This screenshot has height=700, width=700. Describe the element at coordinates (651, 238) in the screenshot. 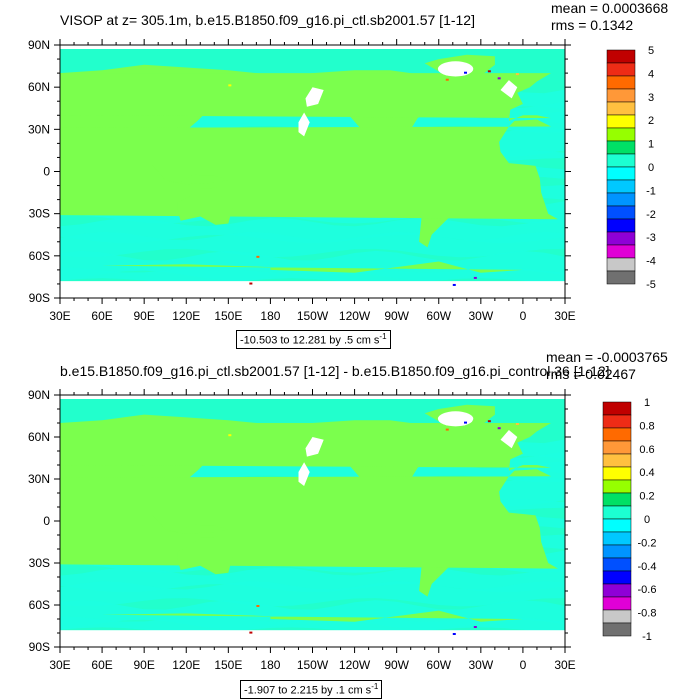

I see `colorbar-label: -3` at that location.